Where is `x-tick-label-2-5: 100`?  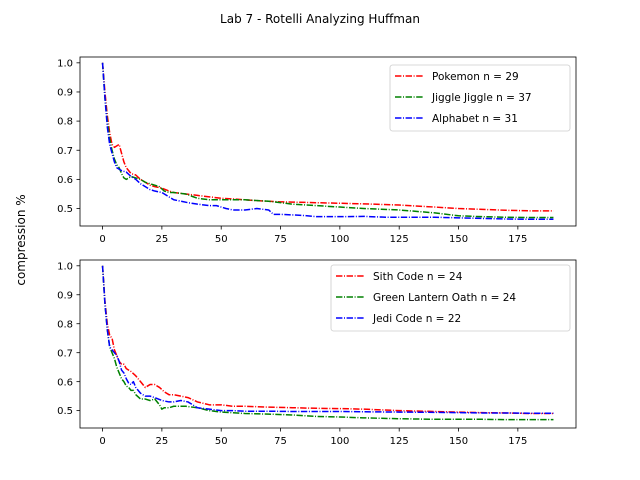
x-tick-label-2-5: 100 is located at coordinates (339, 441).